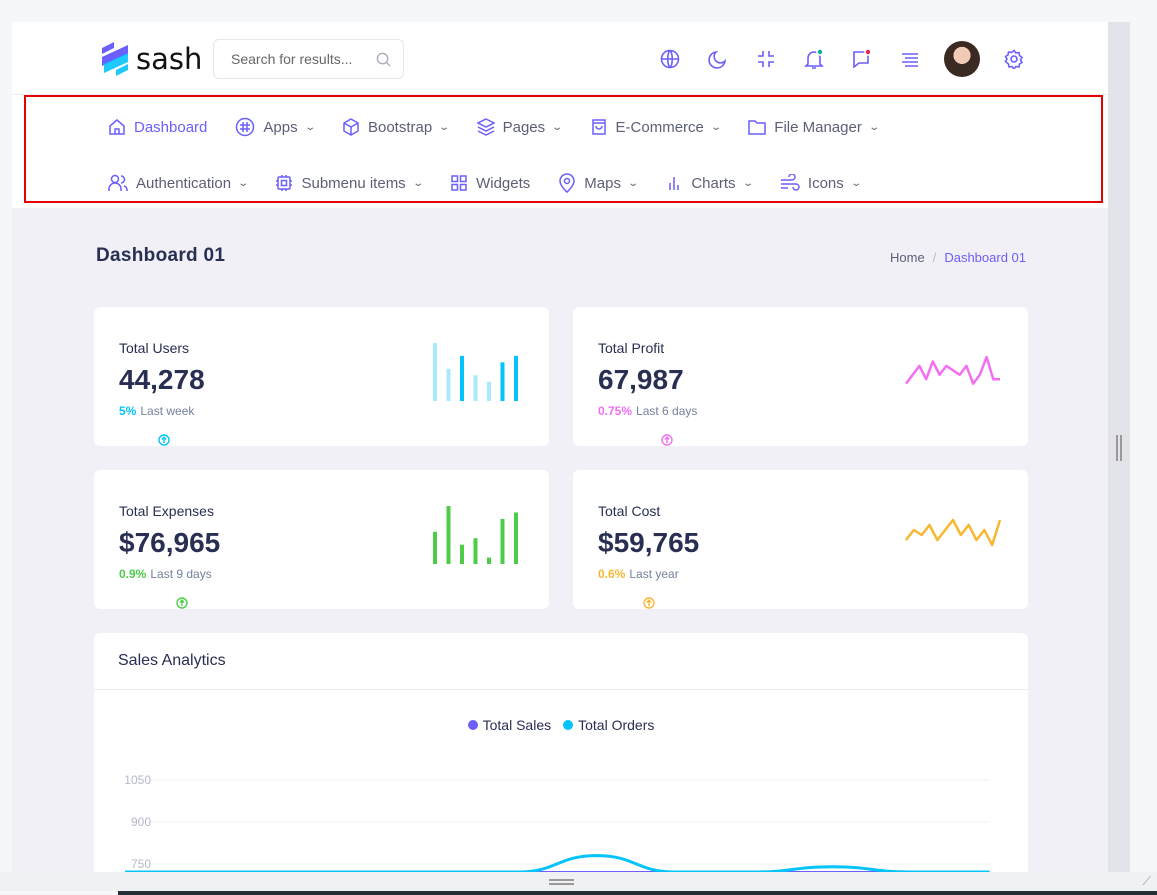 Image resolution: width=1157 pixels, height=895 pixels. I want to click on message-icon, so click(862, 59).